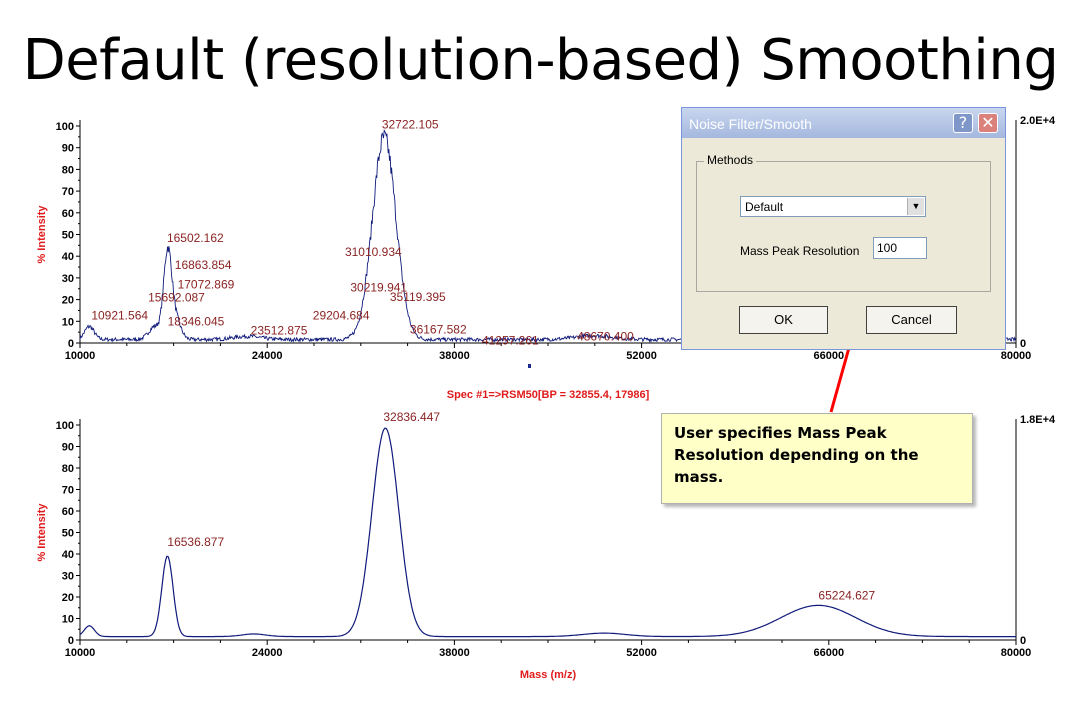 This screenshot has height=708, width=1081. What do you see at coordinates (195, 542) in the screenshot?
I see `peak-label: 16536.877` at bounding box center [195, 542].